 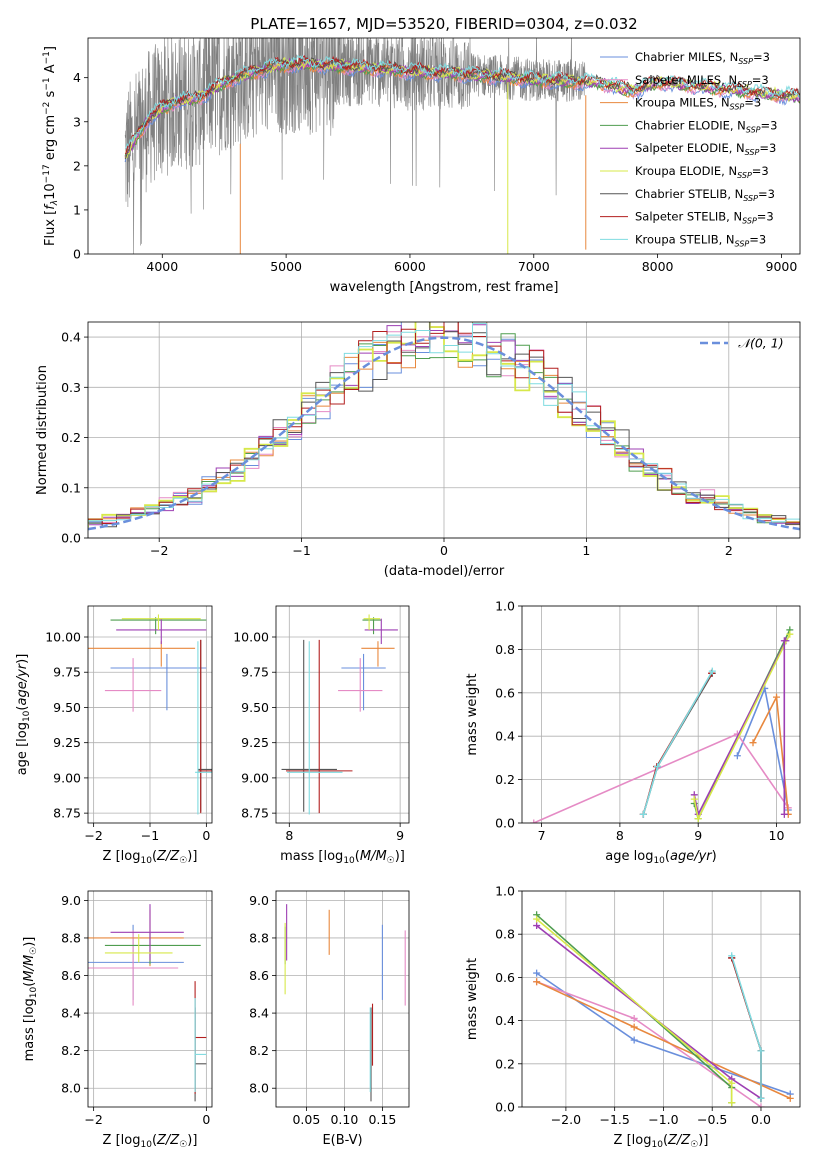 What do you see at coordinates (63, 637) in the screenshot?
I see `age_vs_Z-ytick-label: 10.00` at bounding box center [63, 637].